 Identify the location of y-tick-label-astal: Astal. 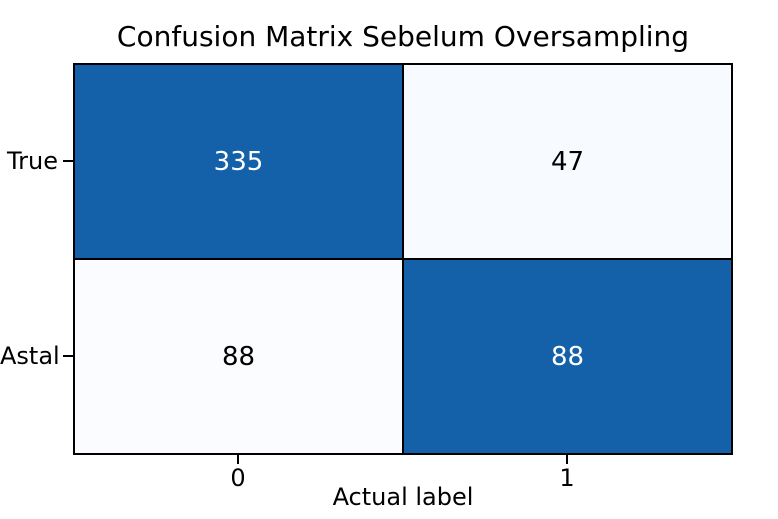
(30, 356).